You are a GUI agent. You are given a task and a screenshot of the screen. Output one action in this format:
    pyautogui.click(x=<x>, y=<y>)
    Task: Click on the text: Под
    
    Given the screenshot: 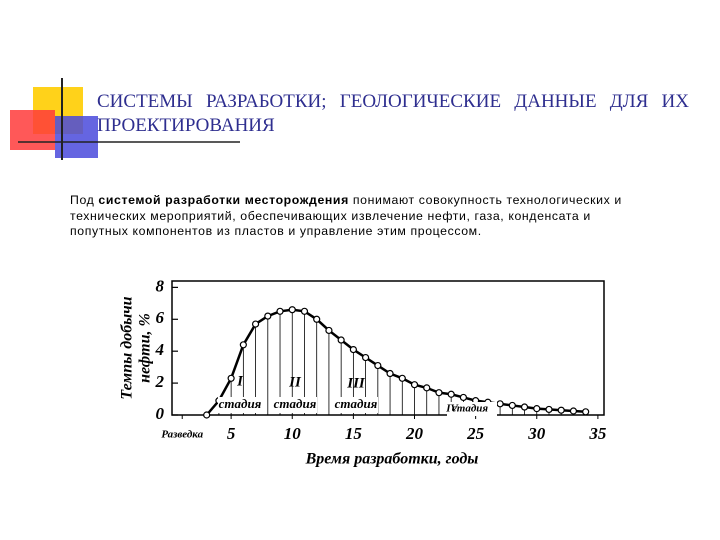 What is the action you would take?
    pyautogui.click(x=82, y=200)
    